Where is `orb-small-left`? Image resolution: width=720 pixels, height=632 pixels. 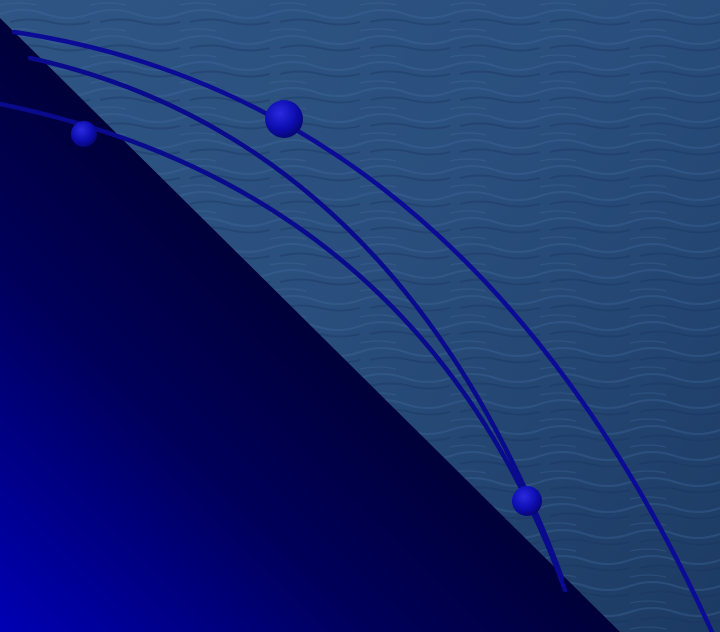 orb-small-left is located at coordinates (84, 134).